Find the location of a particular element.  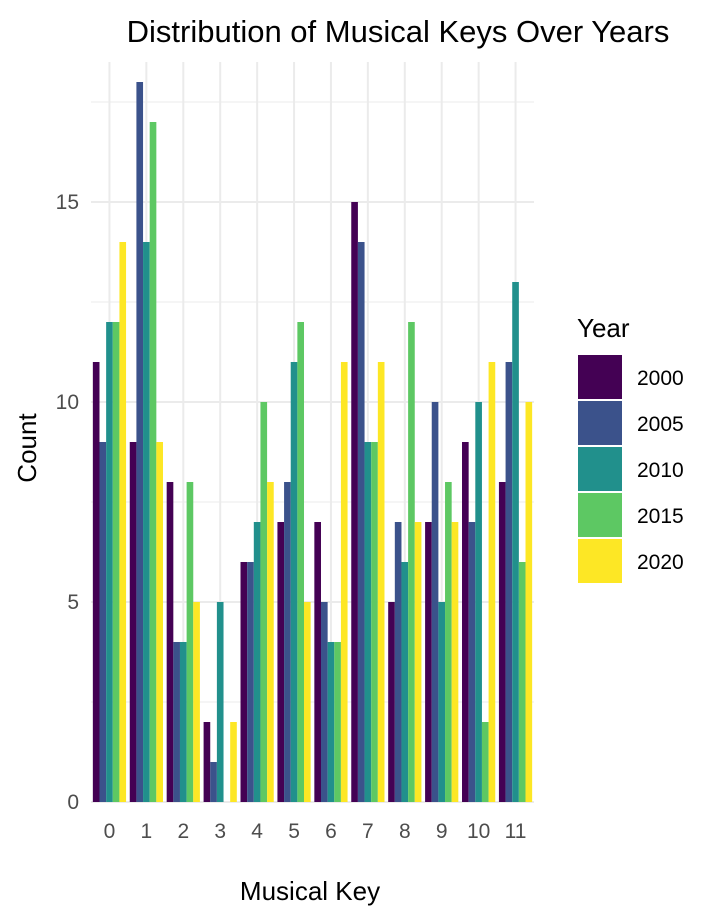

legend: Year 2000 2005 2010 2015 2020 is located at coordinates (630, 448).